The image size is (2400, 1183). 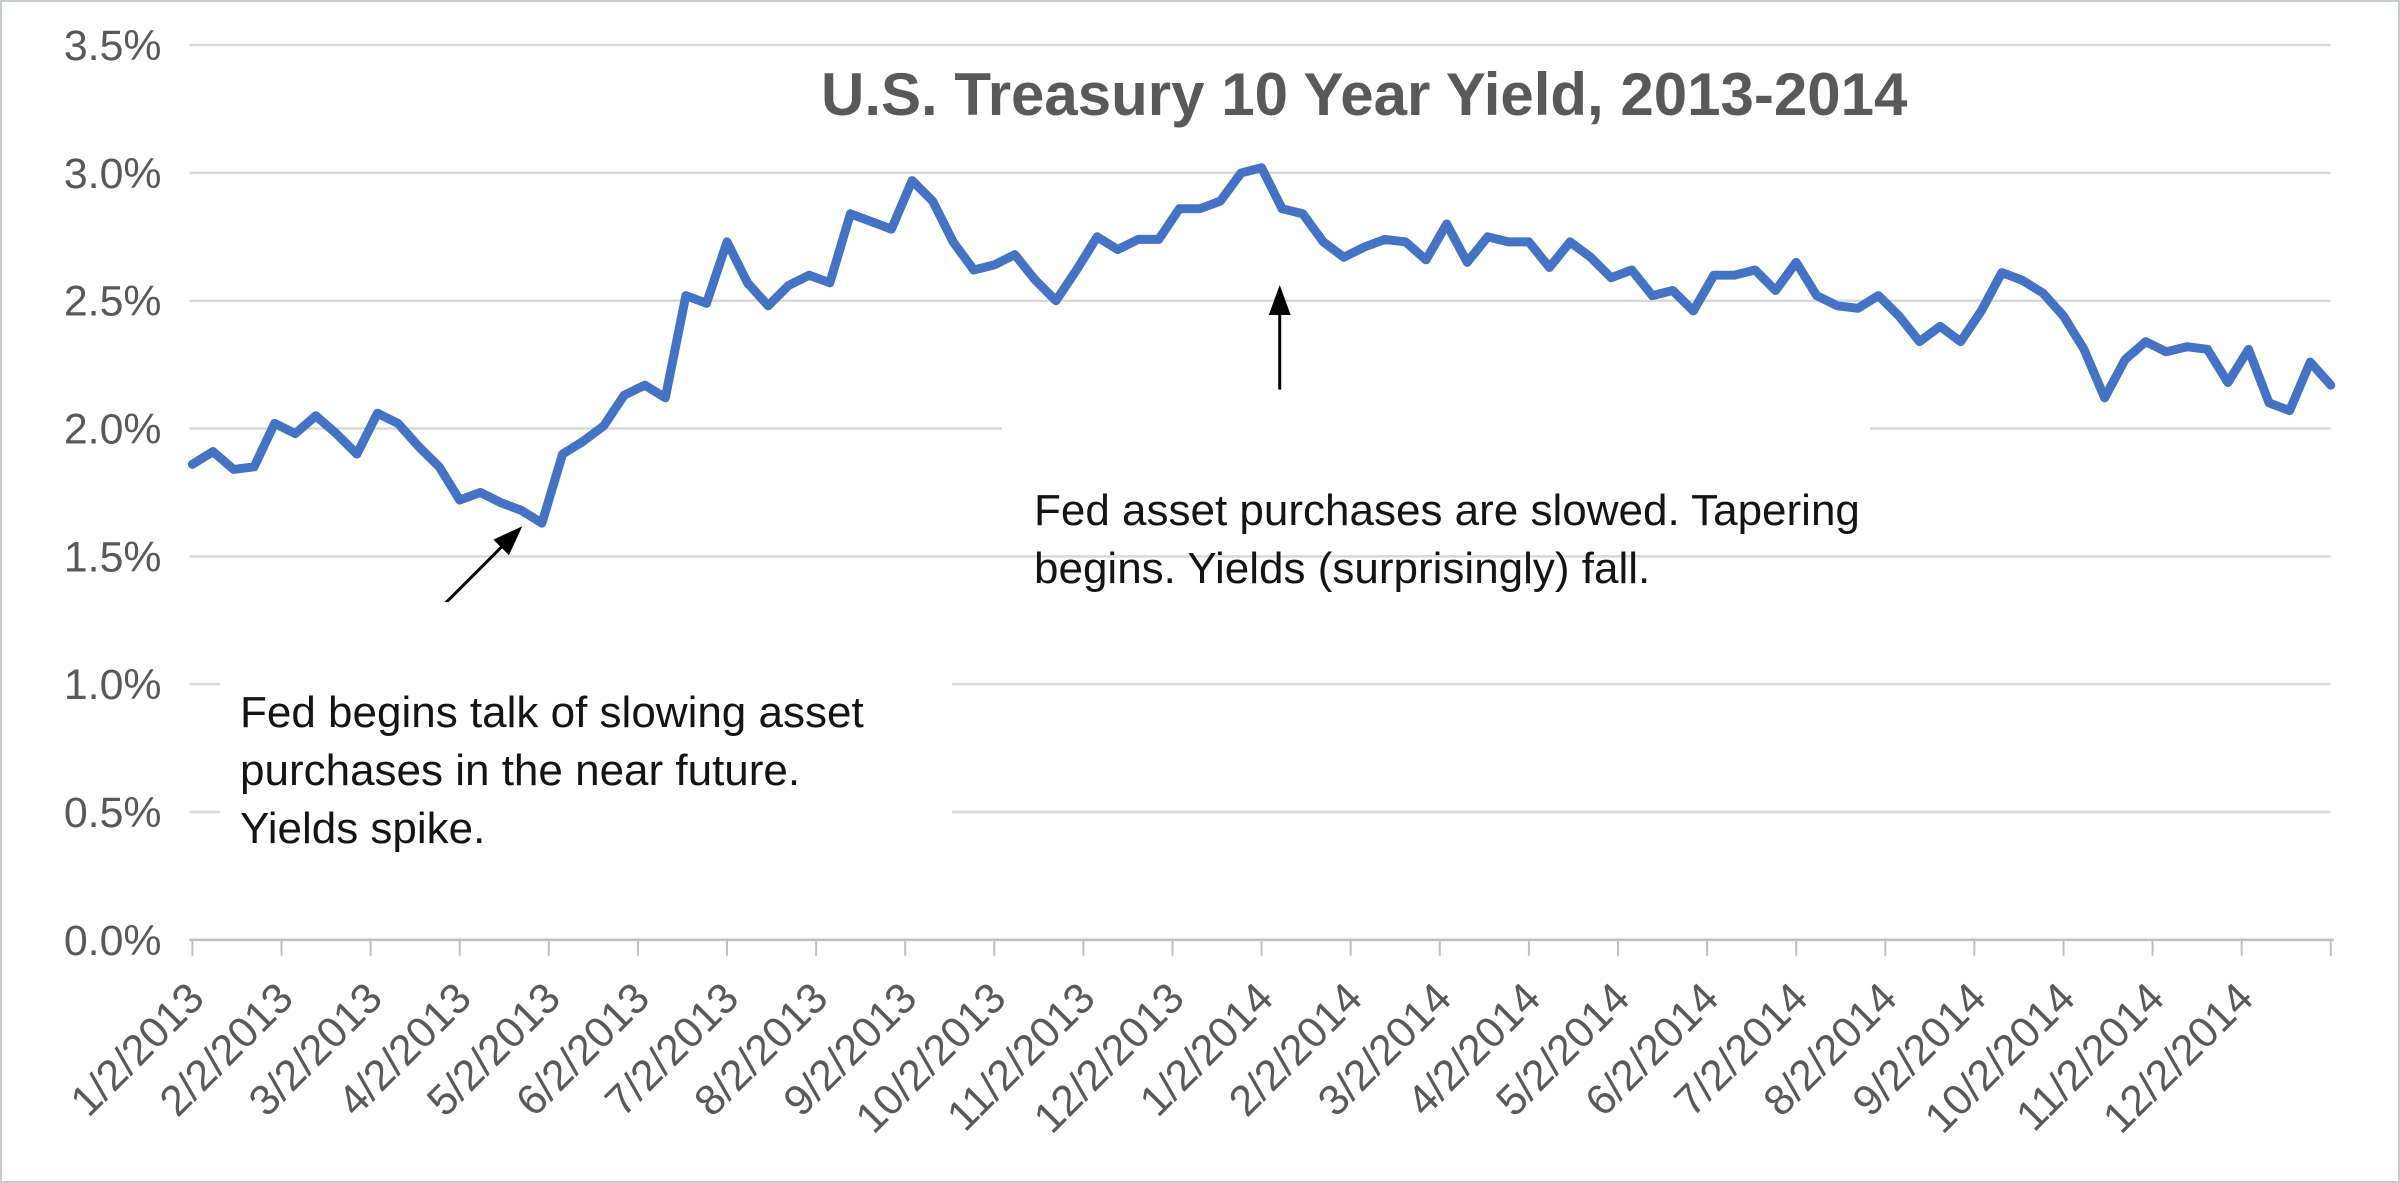 What do you see at coordinates (113, 429) in the screenshot?
I see `y-axis-tick-label: 2.0%` at bounding box center [113, 429].